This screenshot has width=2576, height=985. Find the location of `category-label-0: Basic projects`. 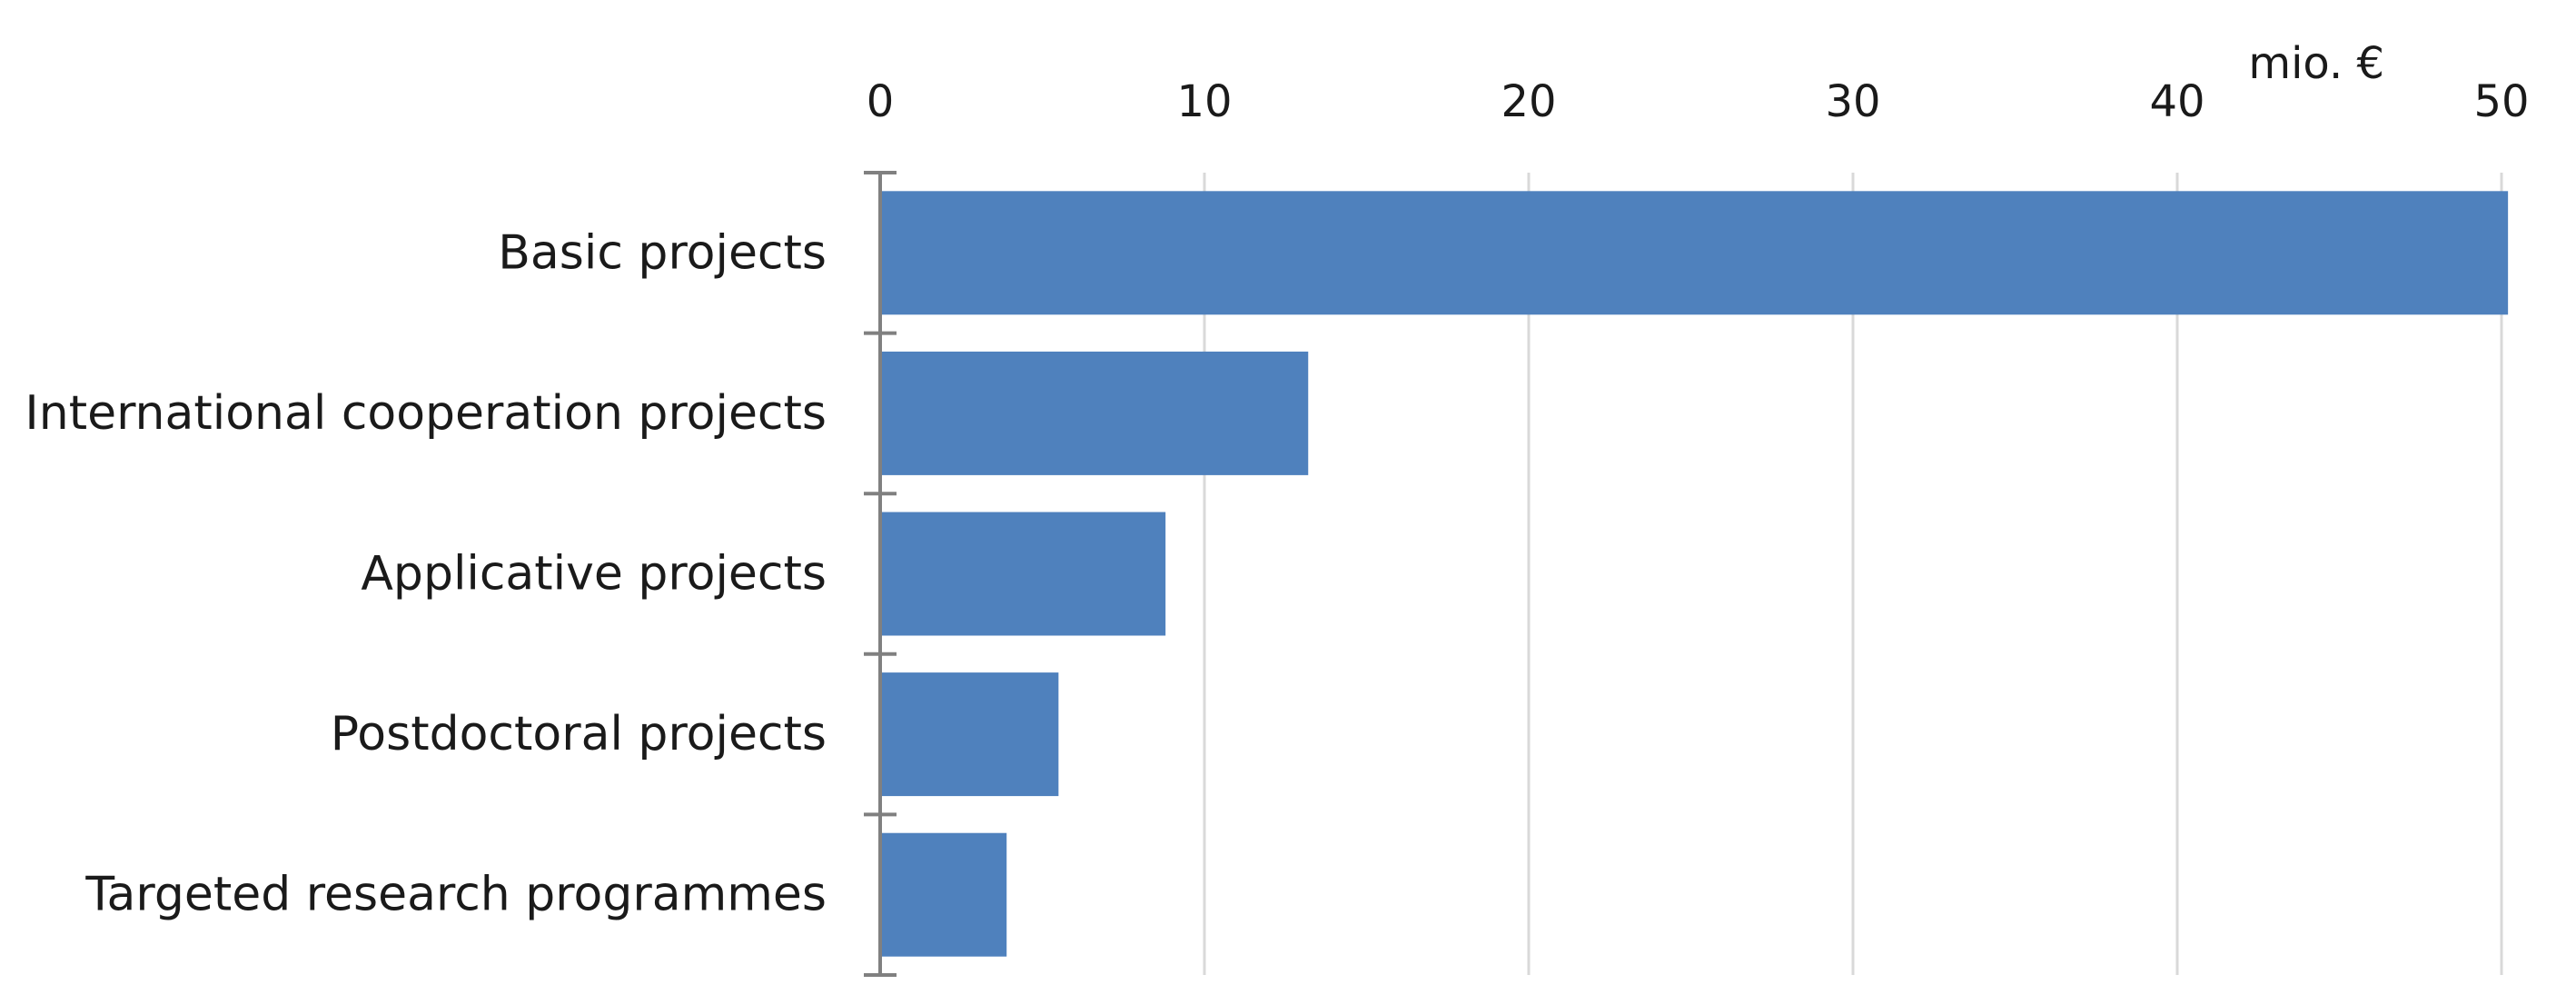

category-label-0: Basic projects is located at coordinates (662, 252).